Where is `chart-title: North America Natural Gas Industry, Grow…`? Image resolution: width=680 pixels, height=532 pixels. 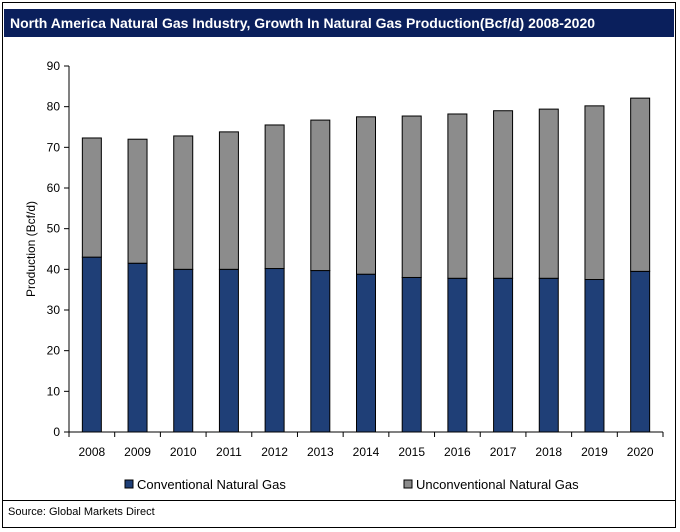
chart-title: North America Natural Gas Industry, Grow… is located at coordinates (339, 23).